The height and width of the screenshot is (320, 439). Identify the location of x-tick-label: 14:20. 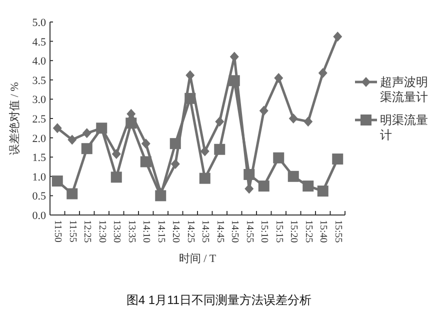
(176, 231).